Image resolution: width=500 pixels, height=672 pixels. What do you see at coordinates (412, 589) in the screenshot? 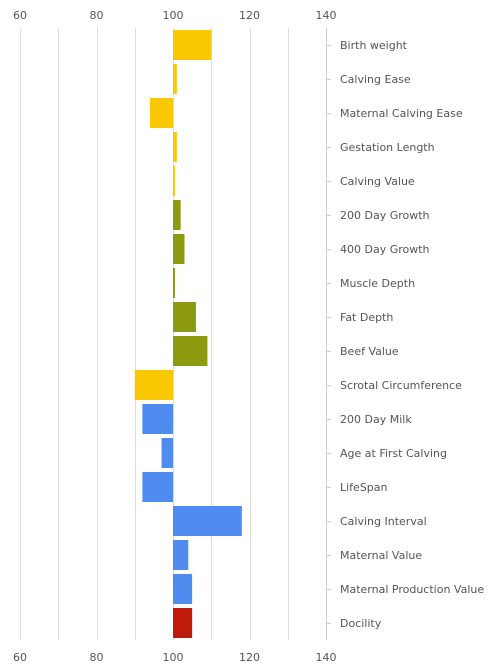
I see `category-label: Maternal Production Value` at bounding box center [412, 589].